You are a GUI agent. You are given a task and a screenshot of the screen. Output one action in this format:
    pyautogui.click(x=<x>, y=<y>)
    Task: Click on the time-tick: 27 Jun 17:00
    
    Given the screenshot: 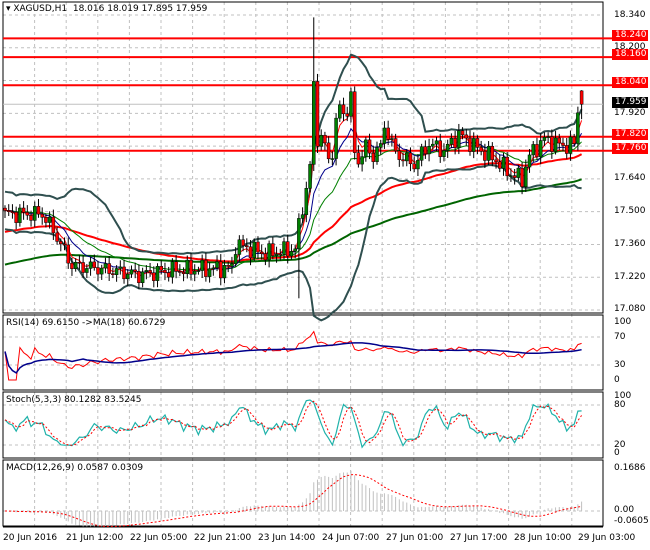 What is the action you would take?
    pyautogui.click(x=479, y=538)
    